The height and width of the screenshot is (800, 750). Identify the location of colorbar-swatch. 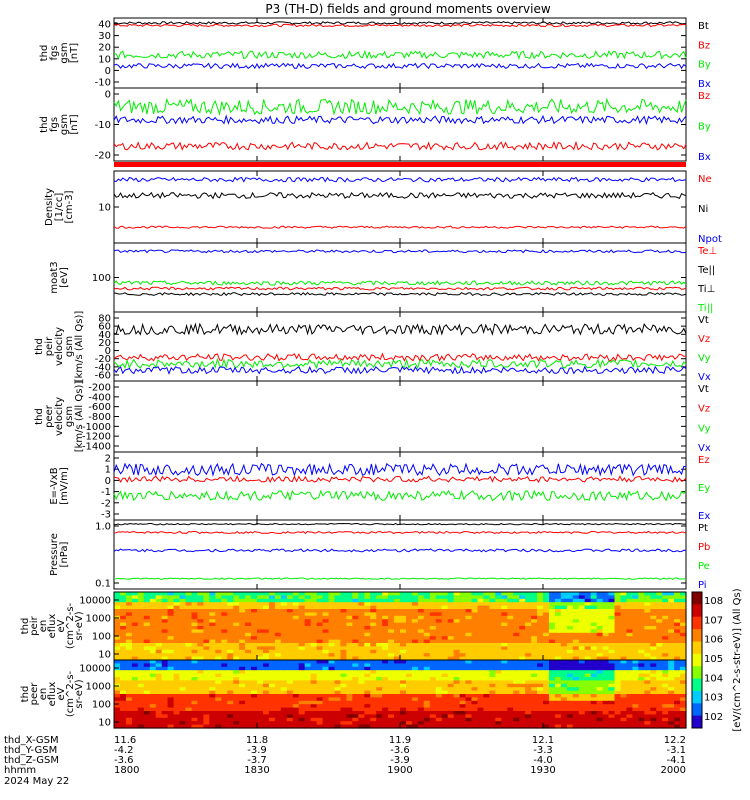
(697, 635).